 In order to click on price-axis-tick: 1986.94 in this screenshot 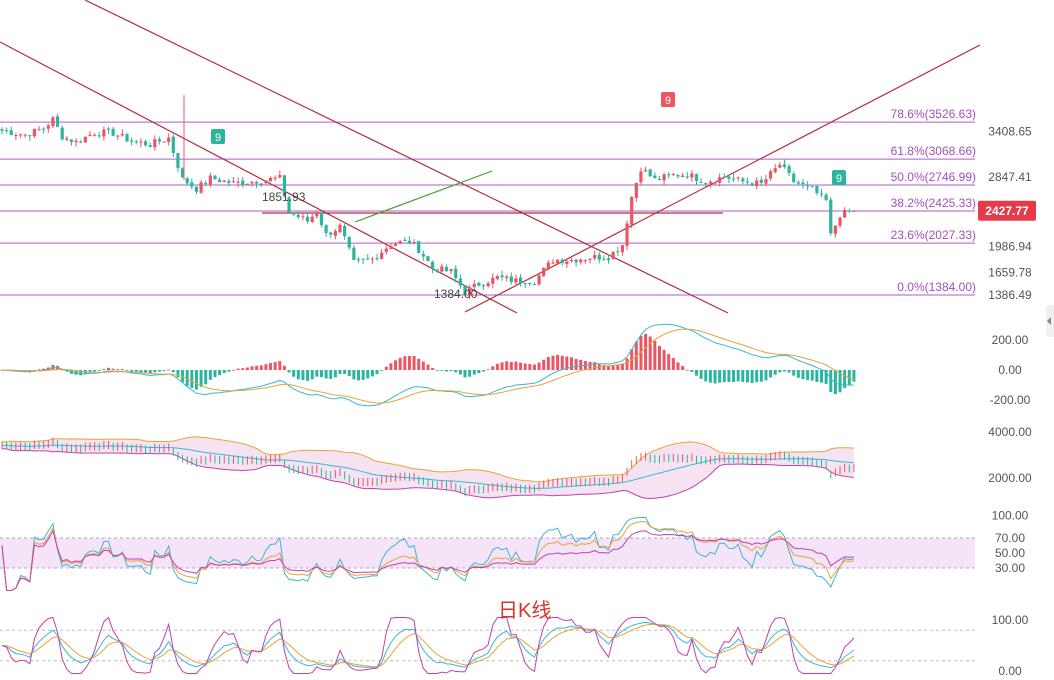, I will do `click(1010, 246)`.